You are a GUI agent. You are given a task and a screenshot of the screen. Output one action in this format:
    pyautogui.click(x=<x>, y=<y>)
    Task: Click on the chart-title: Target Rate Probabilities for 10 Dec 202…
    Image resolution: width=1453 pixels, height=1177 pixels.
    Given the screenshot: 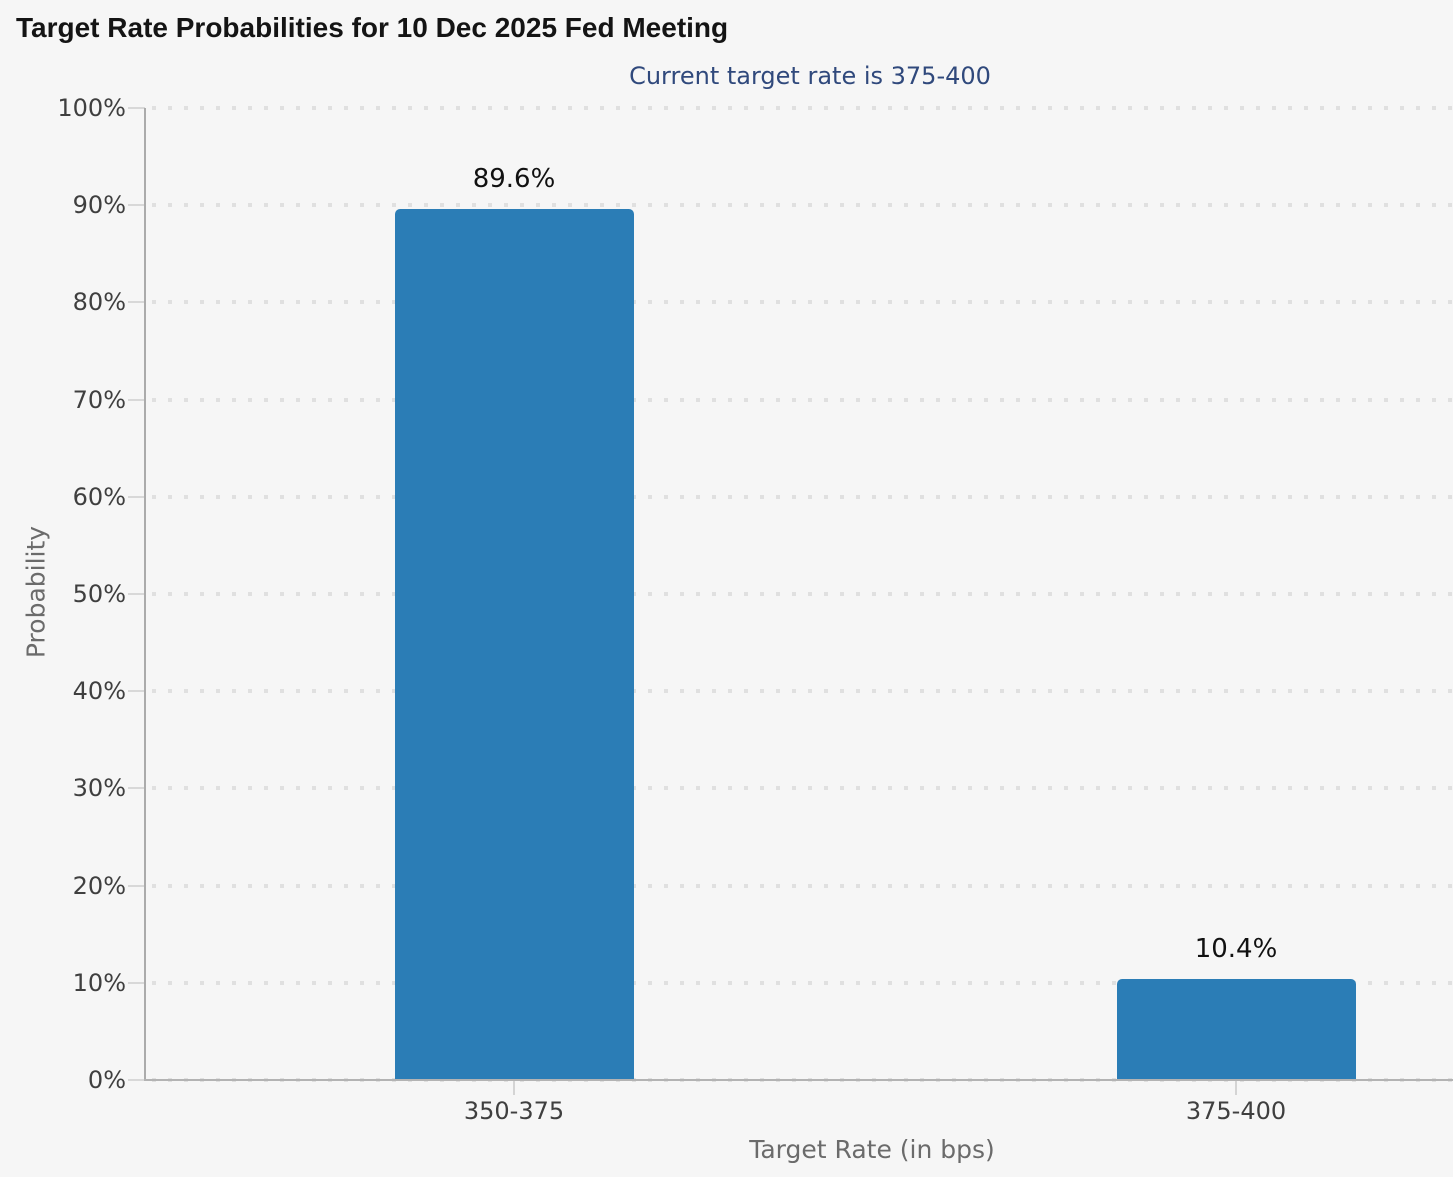 What is the action you would take?
    pyautogui.click(x=372, y=27)
    